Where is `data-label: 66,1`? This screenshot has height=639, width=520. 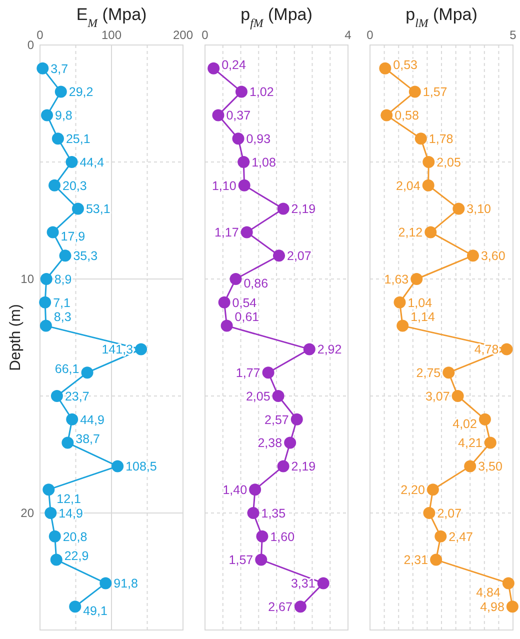
data-label: 66,1 is located at coordinates (67, 369).